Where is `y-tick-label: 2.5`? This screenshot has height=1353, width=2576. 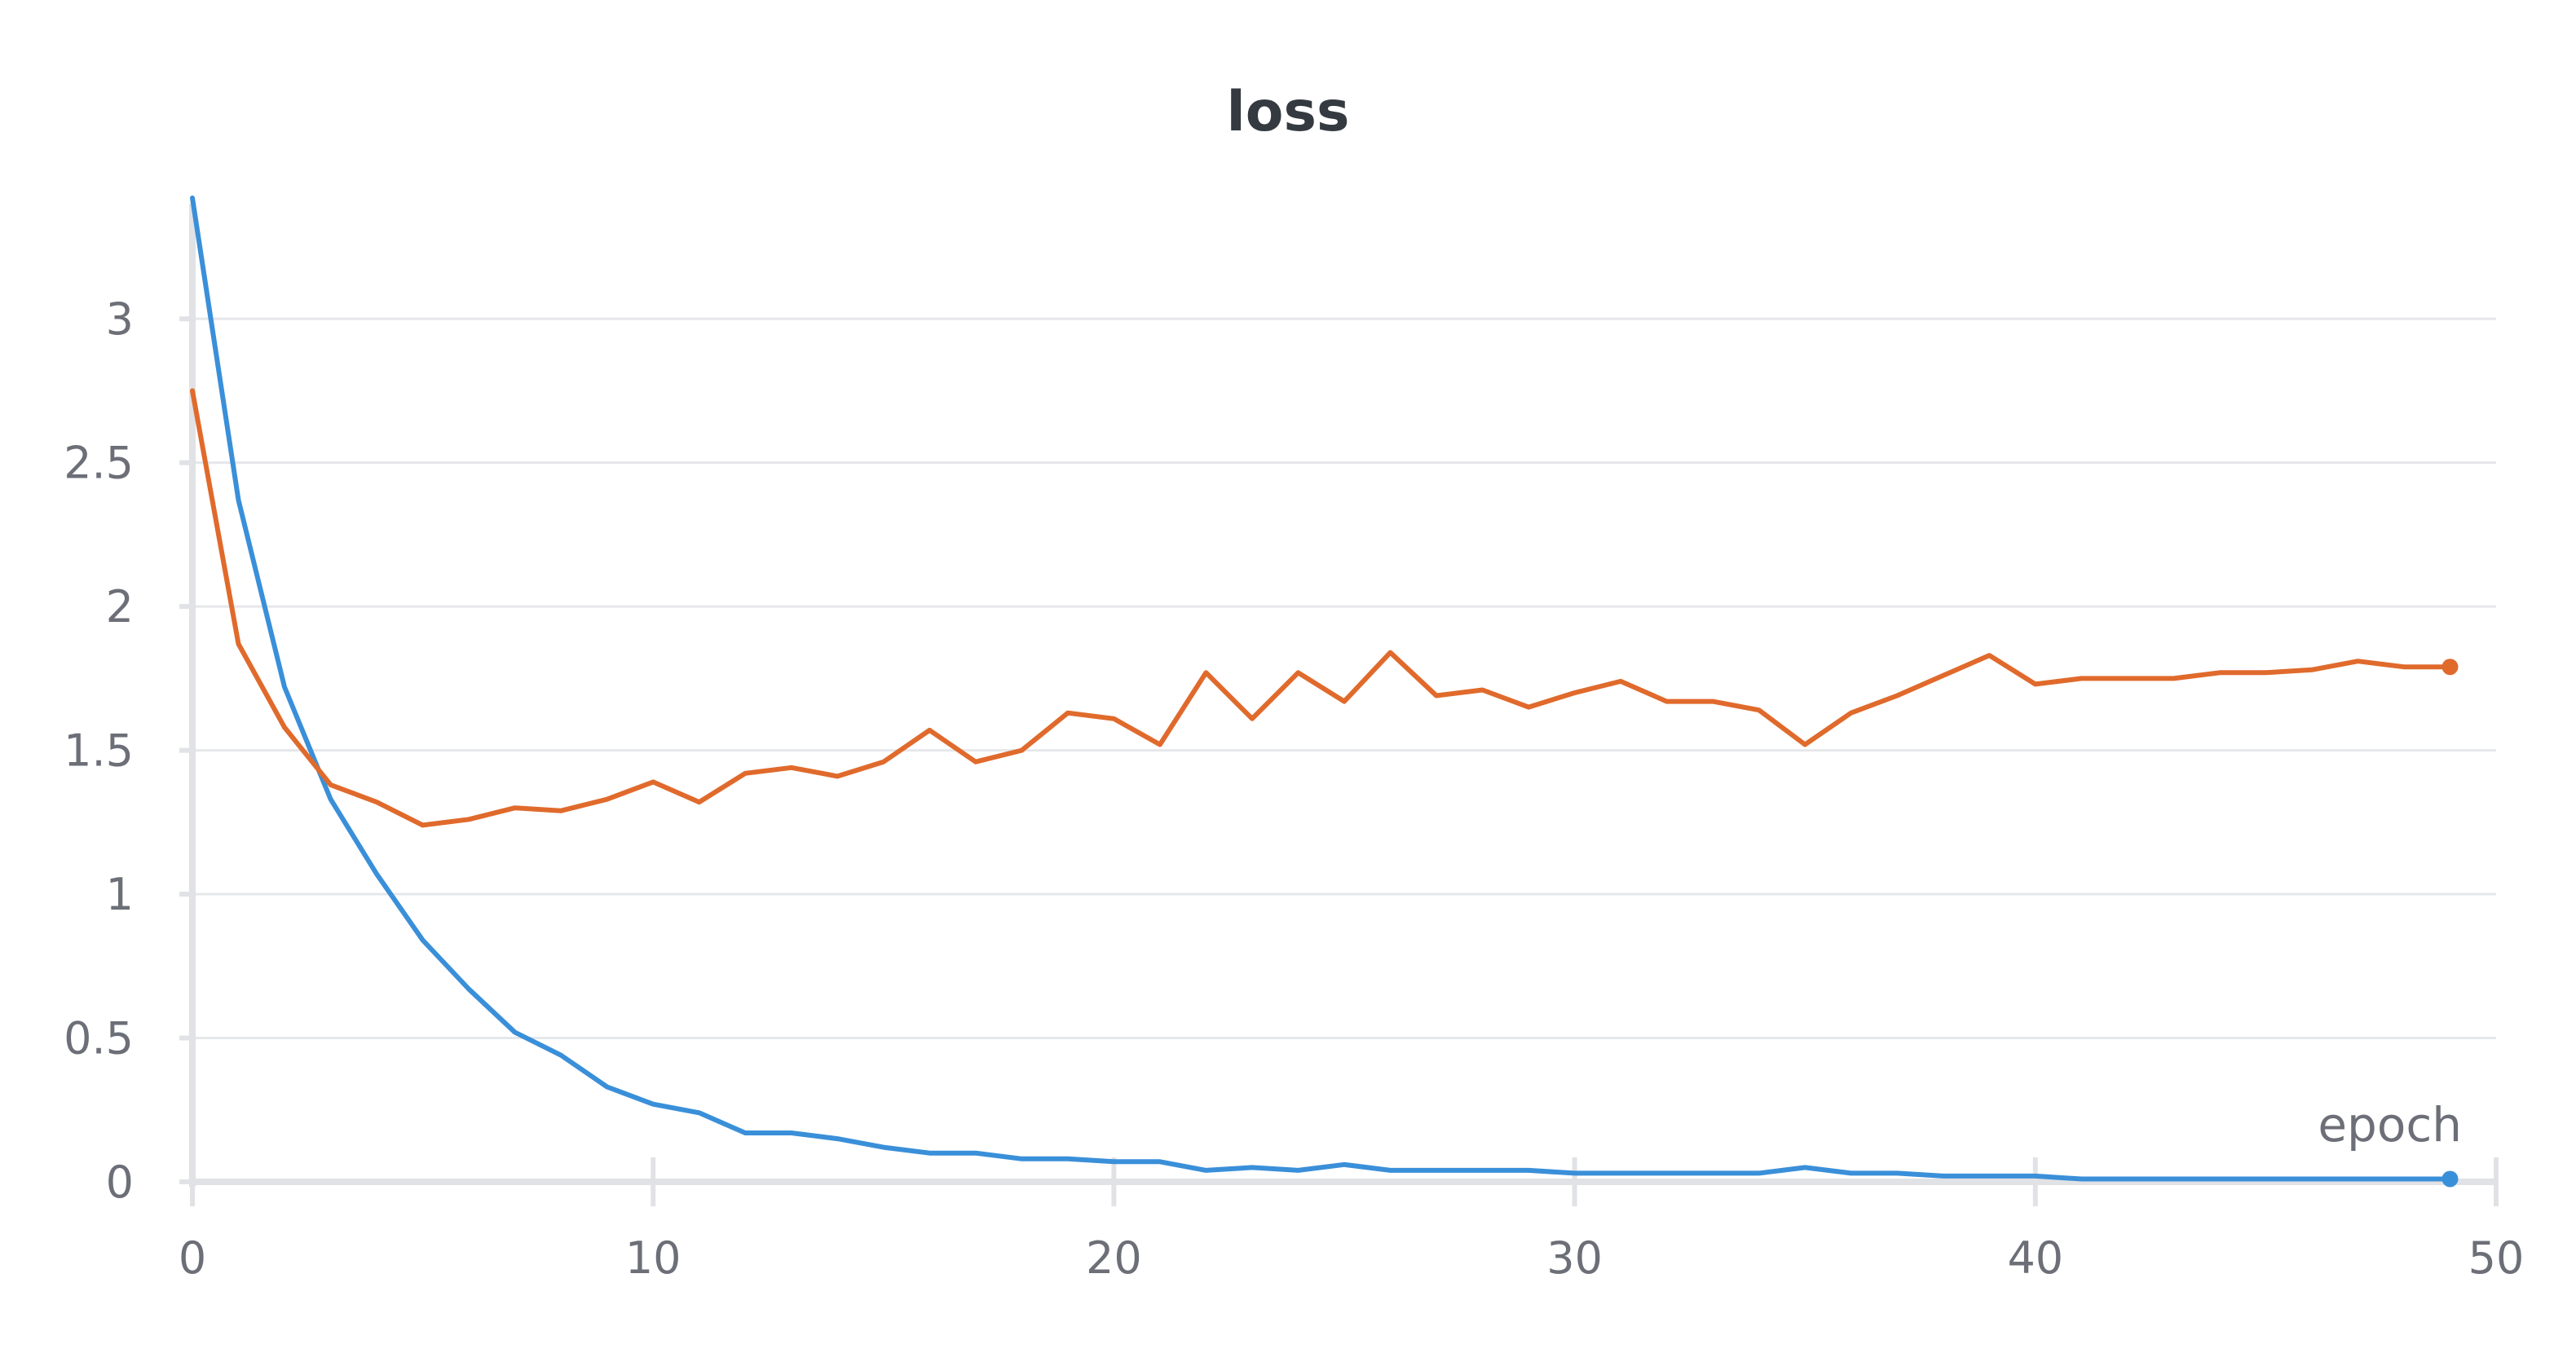
y-tick-label: 2.5 is located at coordinates (99, 463).